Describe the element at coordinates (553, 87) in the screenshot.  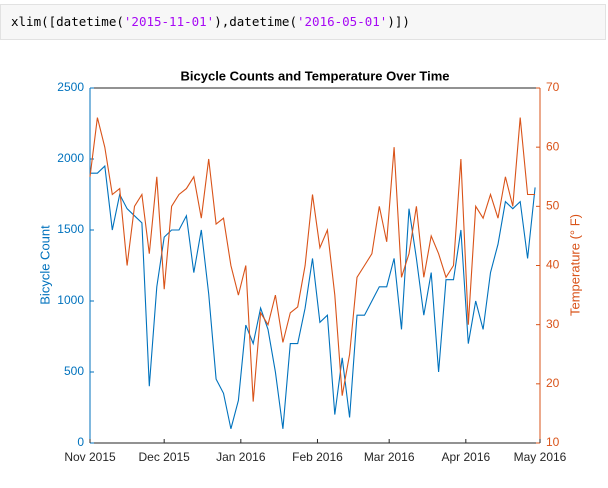
I see `y2-tick-label: 70` at that location.